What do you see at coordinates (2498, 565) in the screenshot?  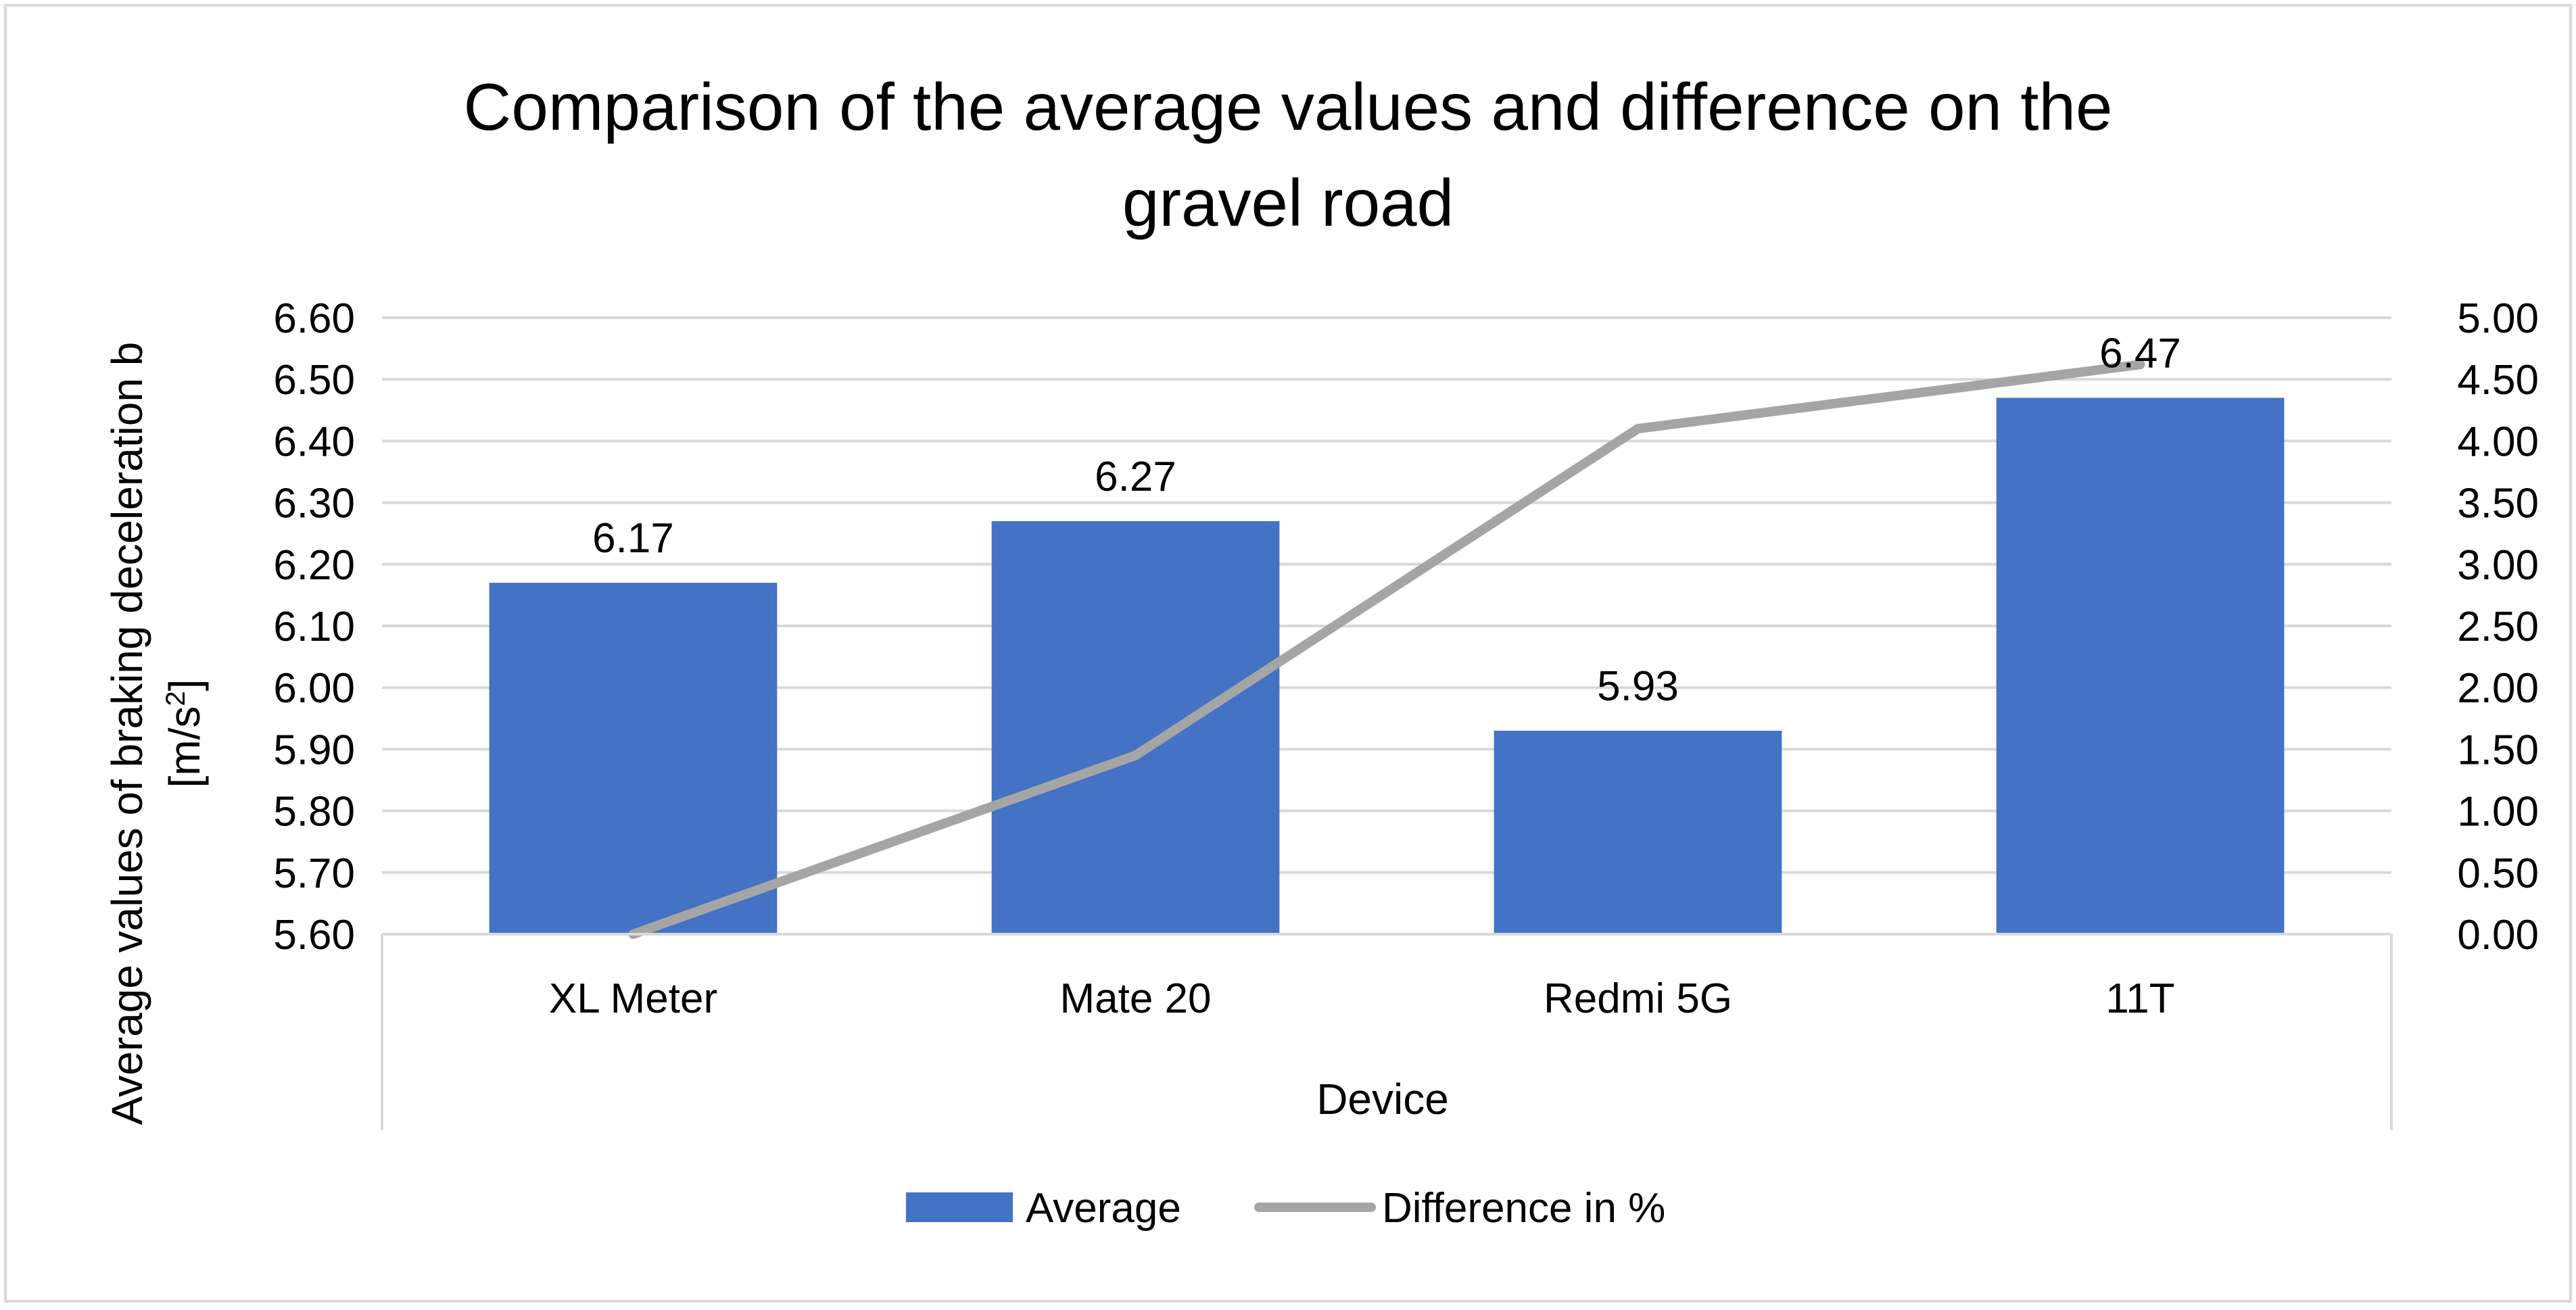 I see `y-right-tick-label: 3.00` at bounding box center [2498, 565].